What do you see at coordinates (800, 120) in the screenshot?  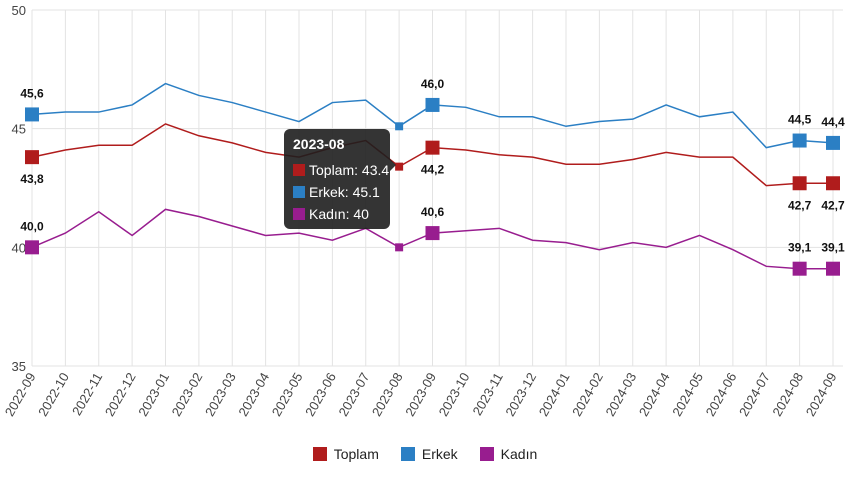 I see `data-label: 44,5` at bounding box center [800, 120].